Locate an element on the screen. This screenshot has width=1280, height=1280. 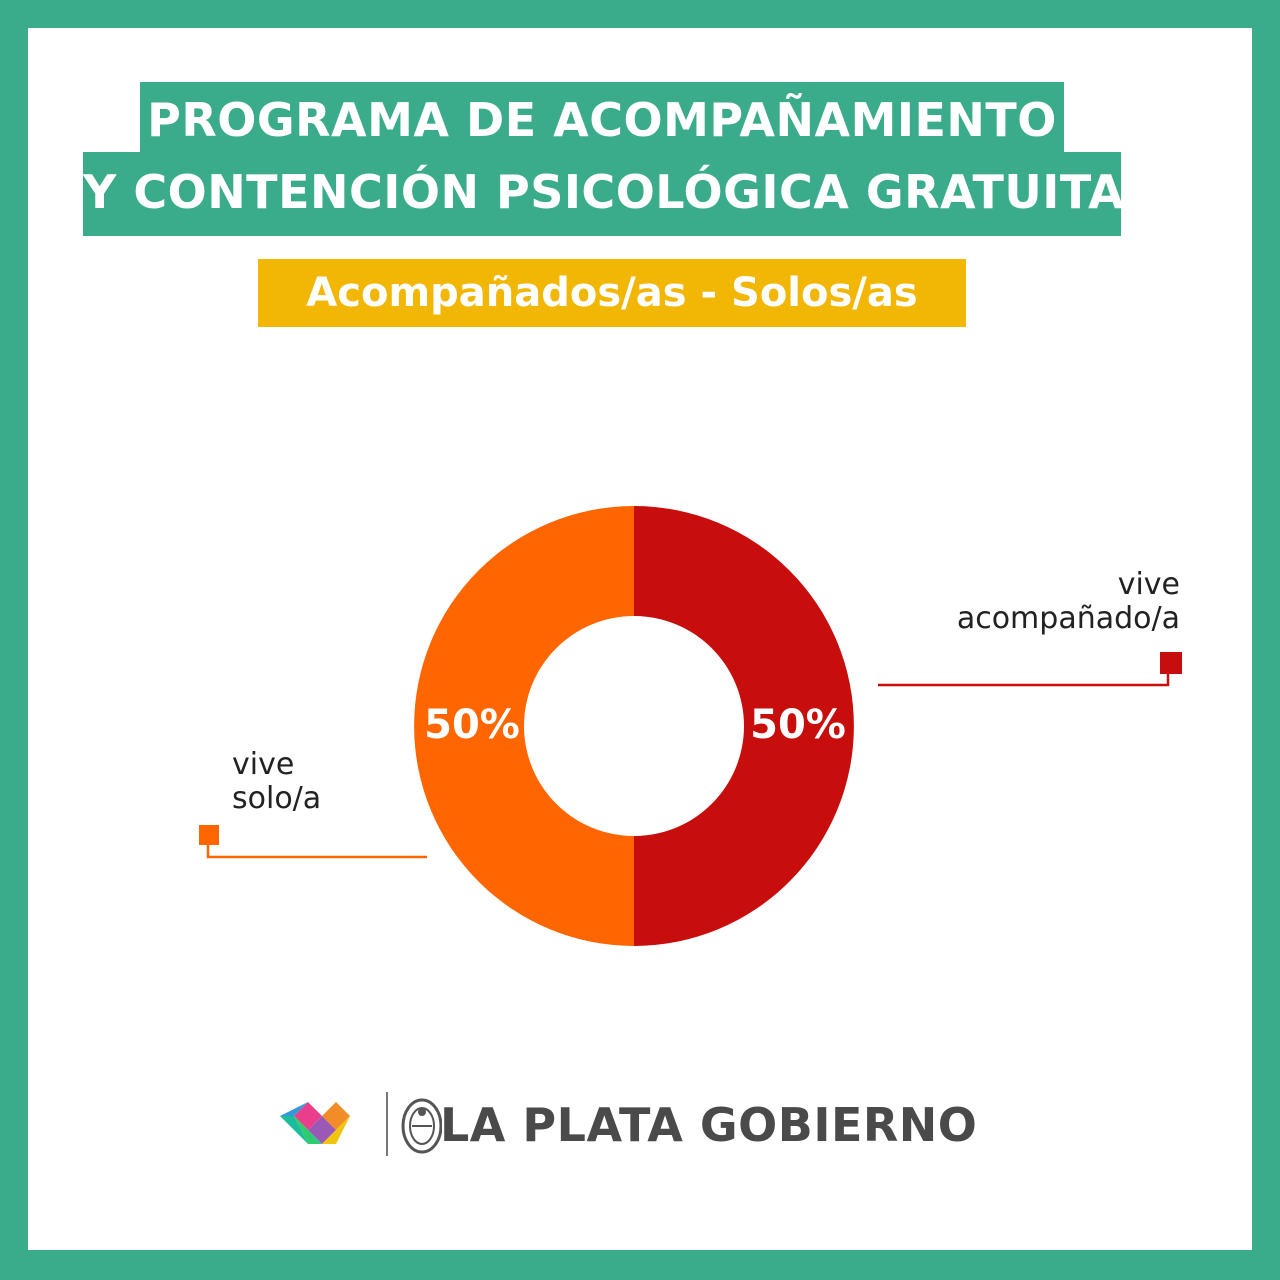
legend-label-acompanado: vive acompañado/a is located at coordinates (1068, 602).